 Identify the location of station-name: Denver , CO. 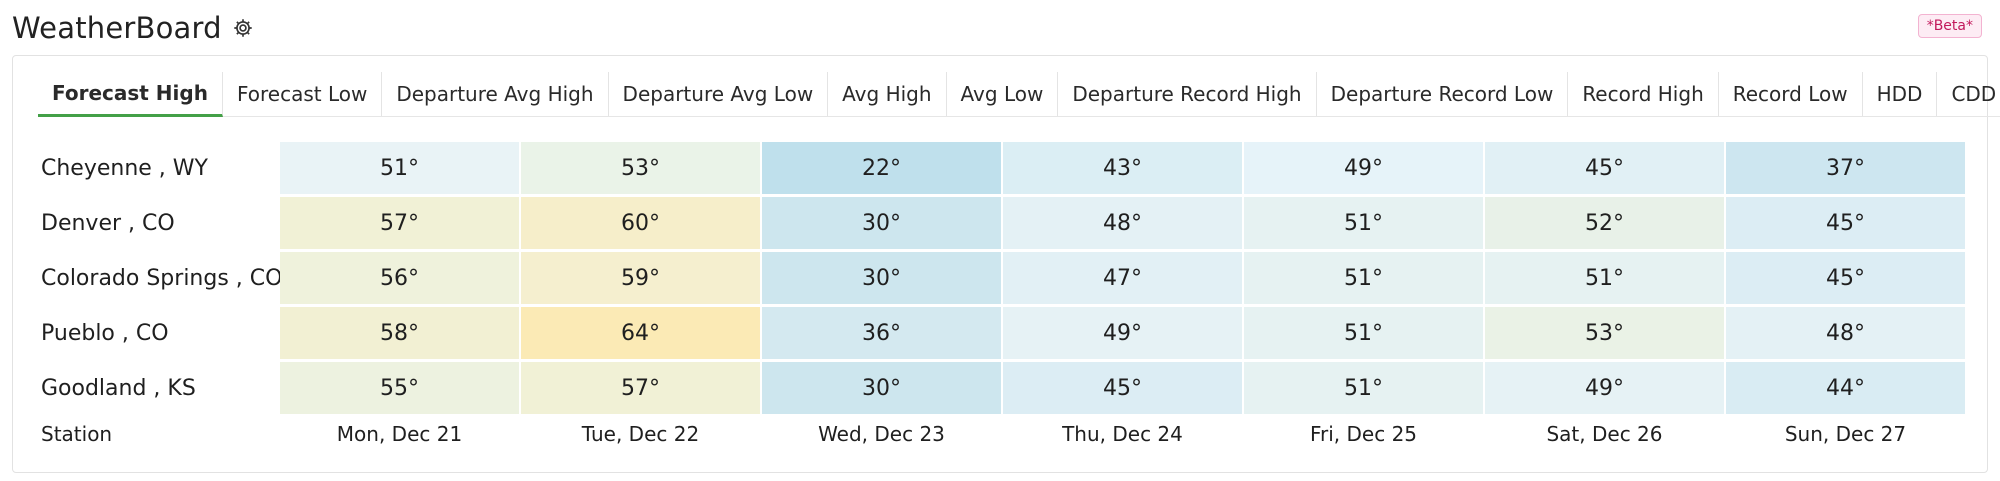
(108, 223).